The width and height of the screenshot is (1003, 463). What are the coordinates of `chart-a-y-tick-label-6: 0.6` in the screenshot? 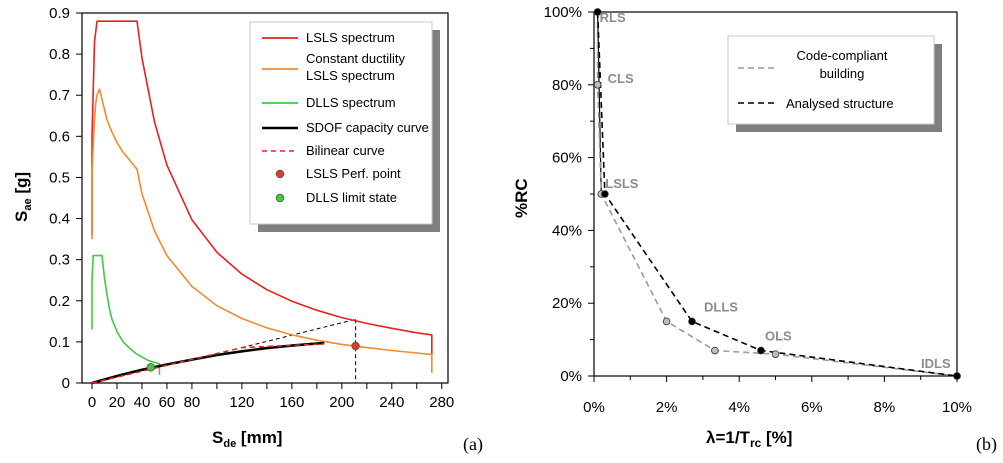 It's located at (59, 136).